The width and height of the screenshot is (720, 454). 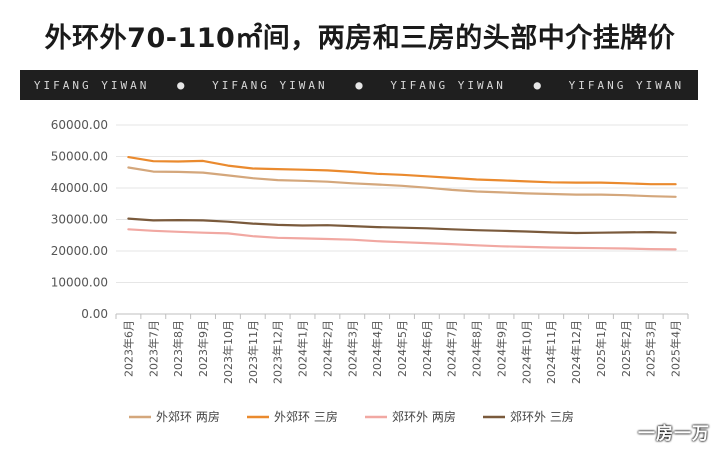 I want to click on x-tick-label: 2023年10月, so click(x=228, y=352).